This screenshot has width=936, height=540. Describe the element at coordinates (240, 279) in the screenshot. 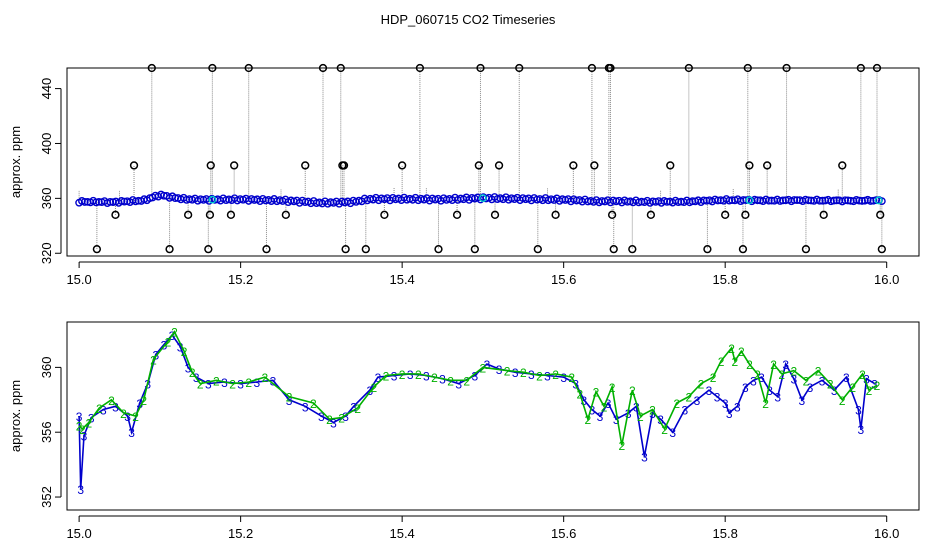

I see `top-x-tick-label: 15.2` at that location.